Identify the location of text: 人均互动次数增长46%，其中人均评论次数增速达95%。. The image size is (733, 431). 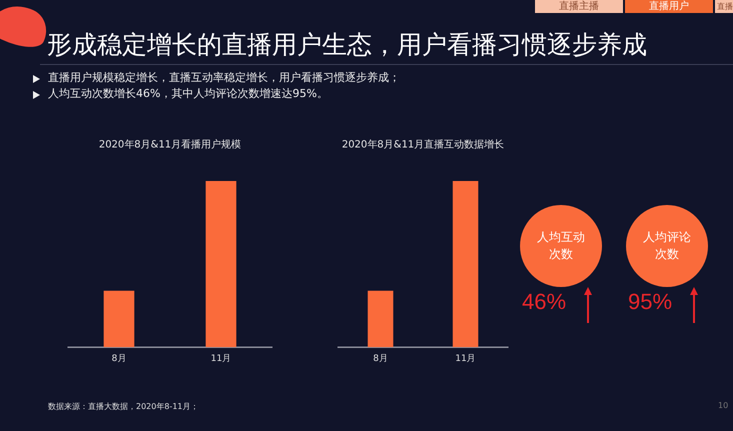
(188, 93).